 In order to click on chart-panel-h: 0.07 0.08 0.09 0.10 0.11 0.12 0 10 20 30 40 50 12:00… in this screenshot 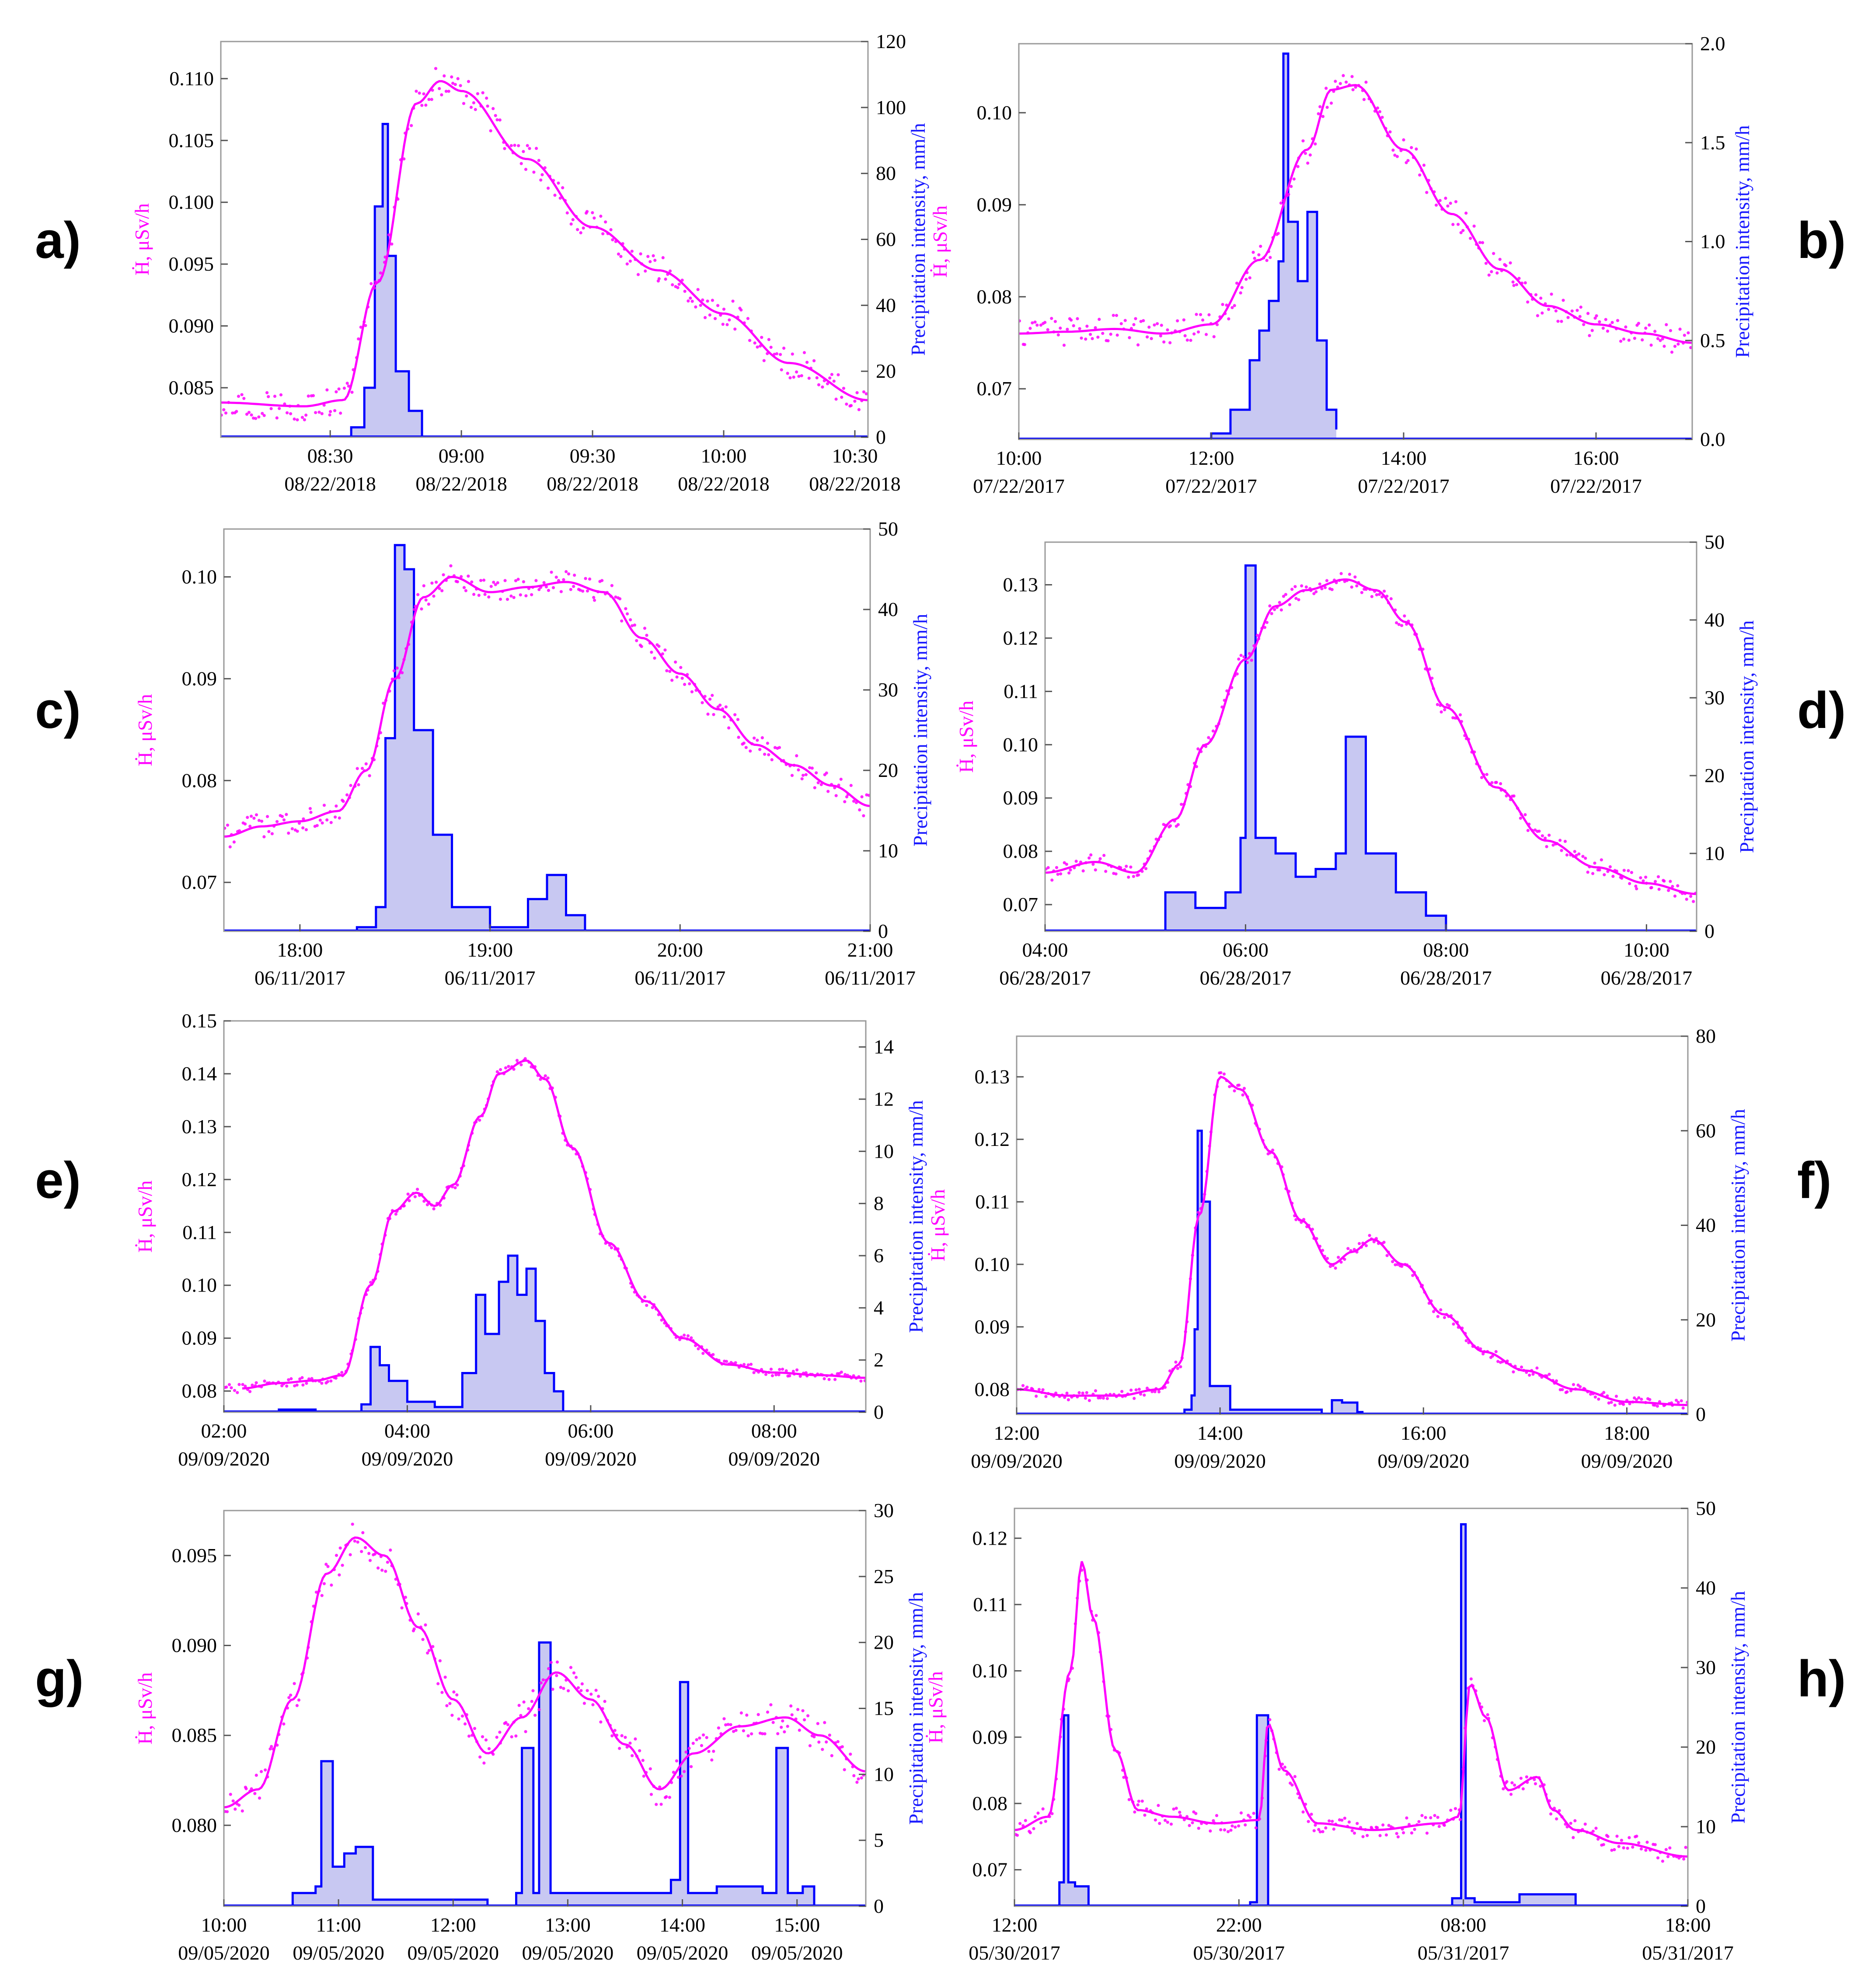, I will do `click(1385, 1730)`.